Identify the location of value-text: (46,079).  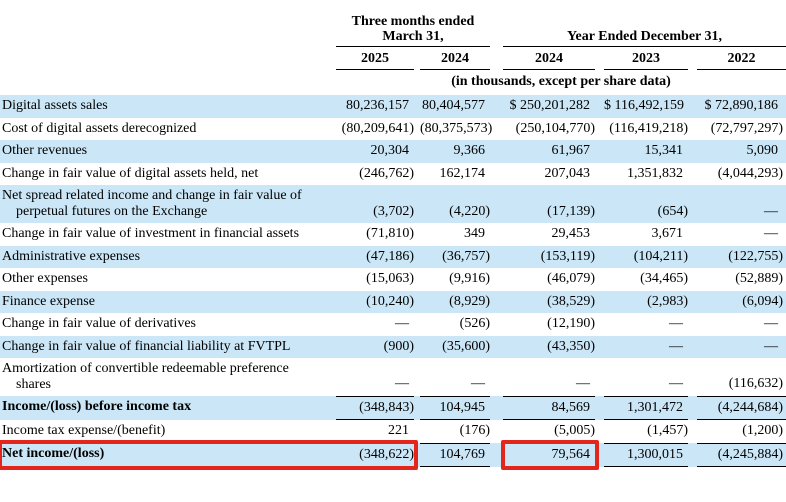
(571, 278).